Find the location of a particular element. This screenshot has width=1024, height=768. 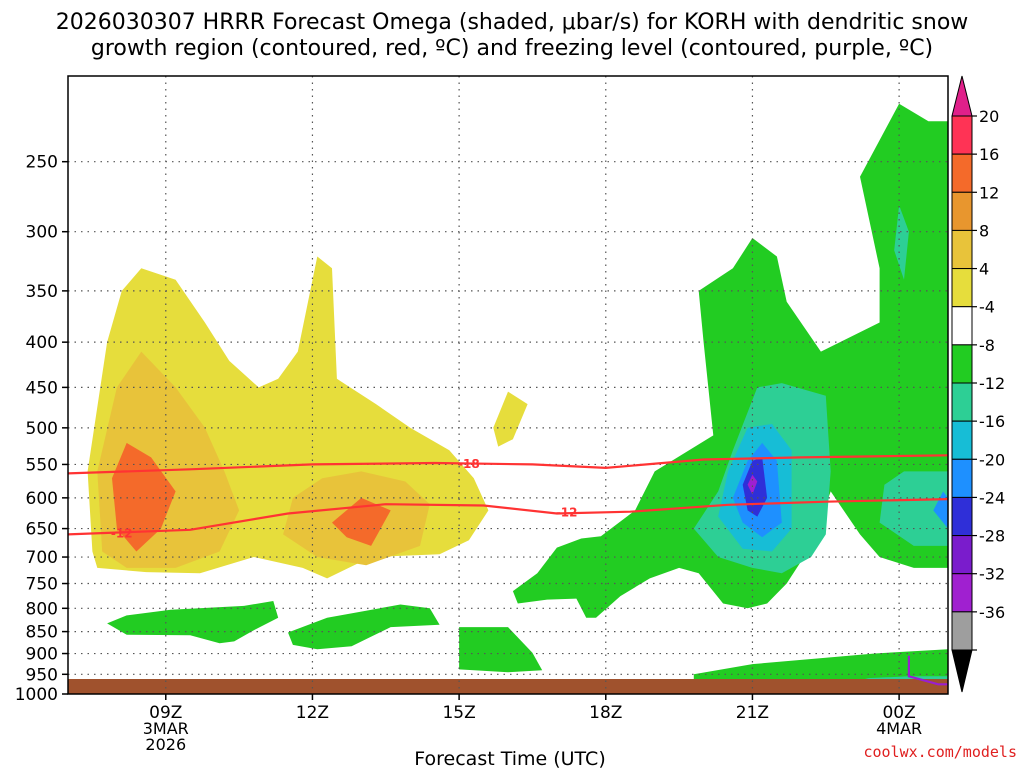

y-tick-label-950: 950 is located at coordinates (42, 675).